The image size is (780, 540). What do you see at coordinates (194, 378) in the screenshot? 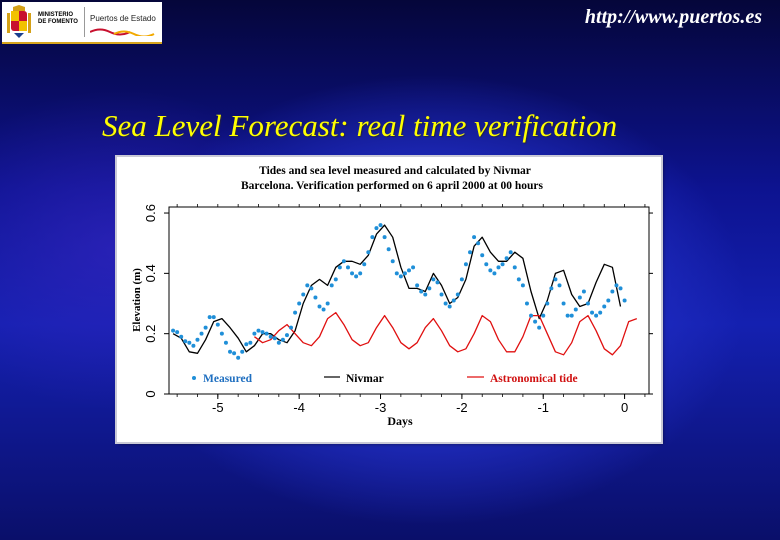
I see `legend-measured-marker` at bounding box center [194, 378].